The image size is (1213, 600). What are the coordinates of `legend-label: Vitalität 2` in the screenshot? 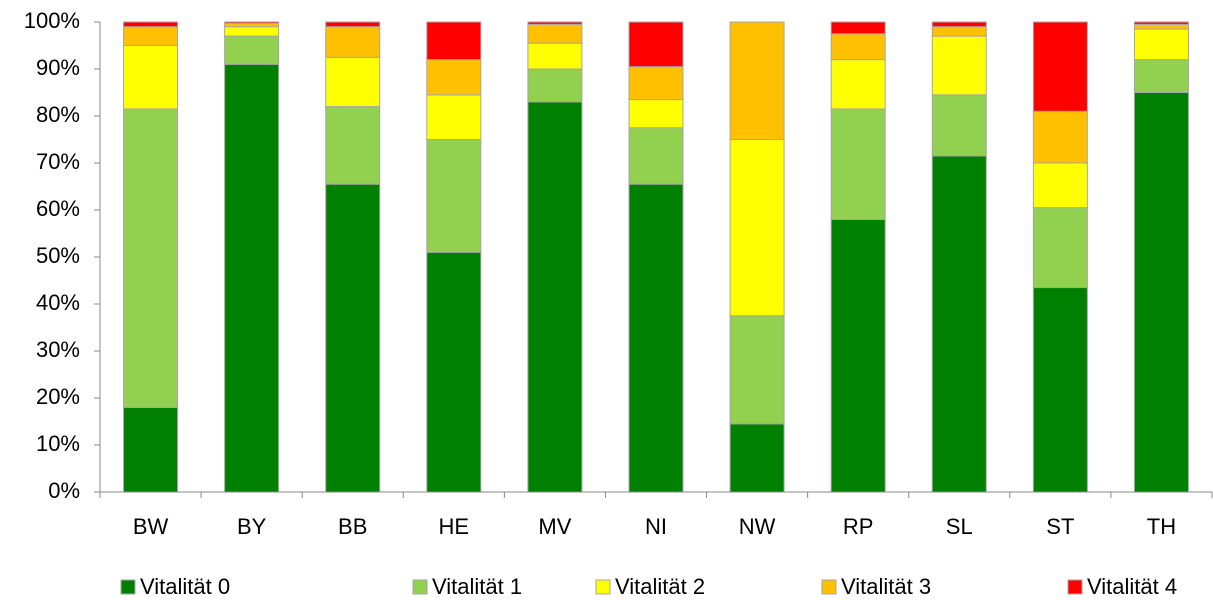 It's located at (660, 586).